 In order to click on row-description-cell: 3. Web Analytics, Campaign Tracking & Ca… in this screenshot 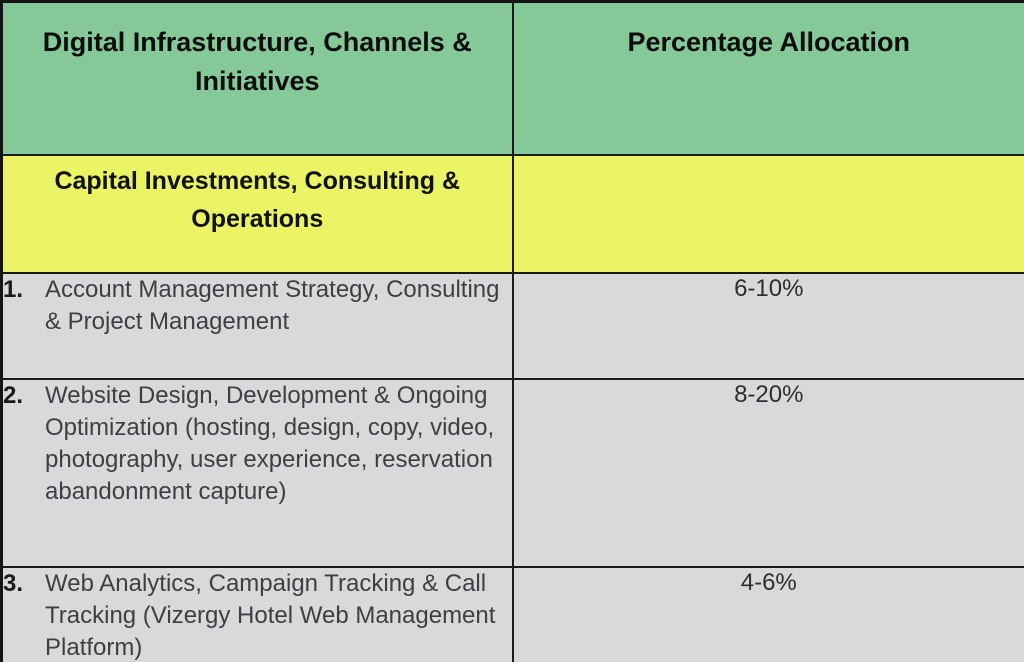, I will do `click(257, 614)`.